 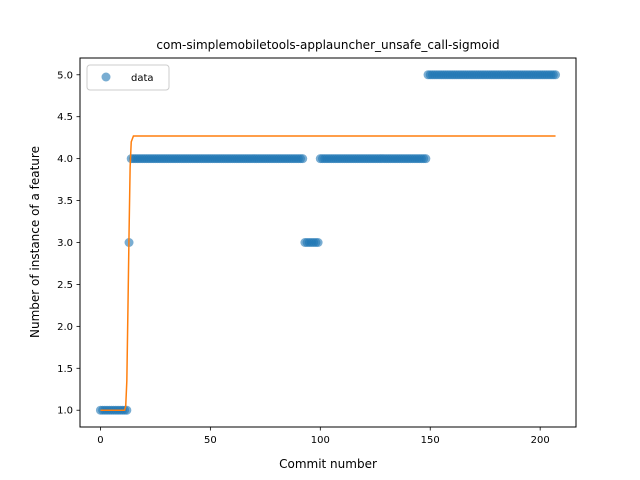 What do you see at coordinates (100, 440) in the screenshot?
I see `x-tick-label: 0` at bounding box center [100, 440].